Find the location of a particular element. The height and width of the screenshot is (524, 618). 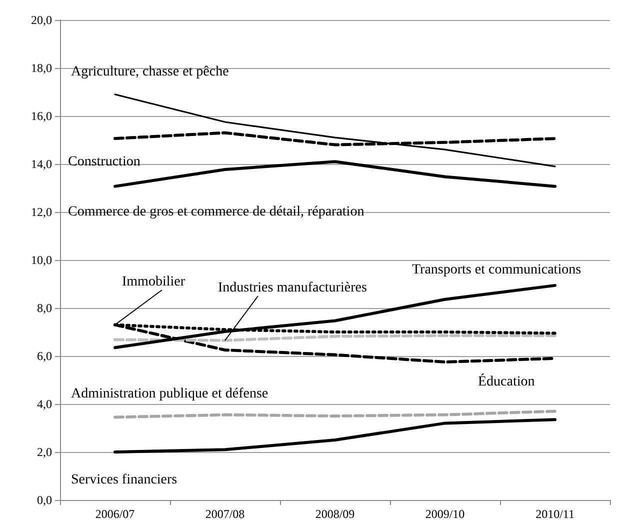

series-label: Construction is located at coordinates (104, 162).